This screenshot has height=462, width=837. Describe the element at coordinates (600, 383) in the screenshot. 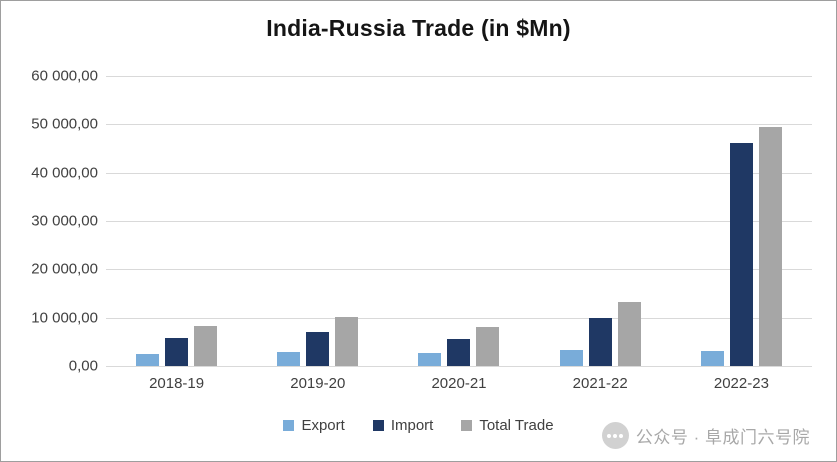

I see `x-tick-label: 2021-22` at that location.